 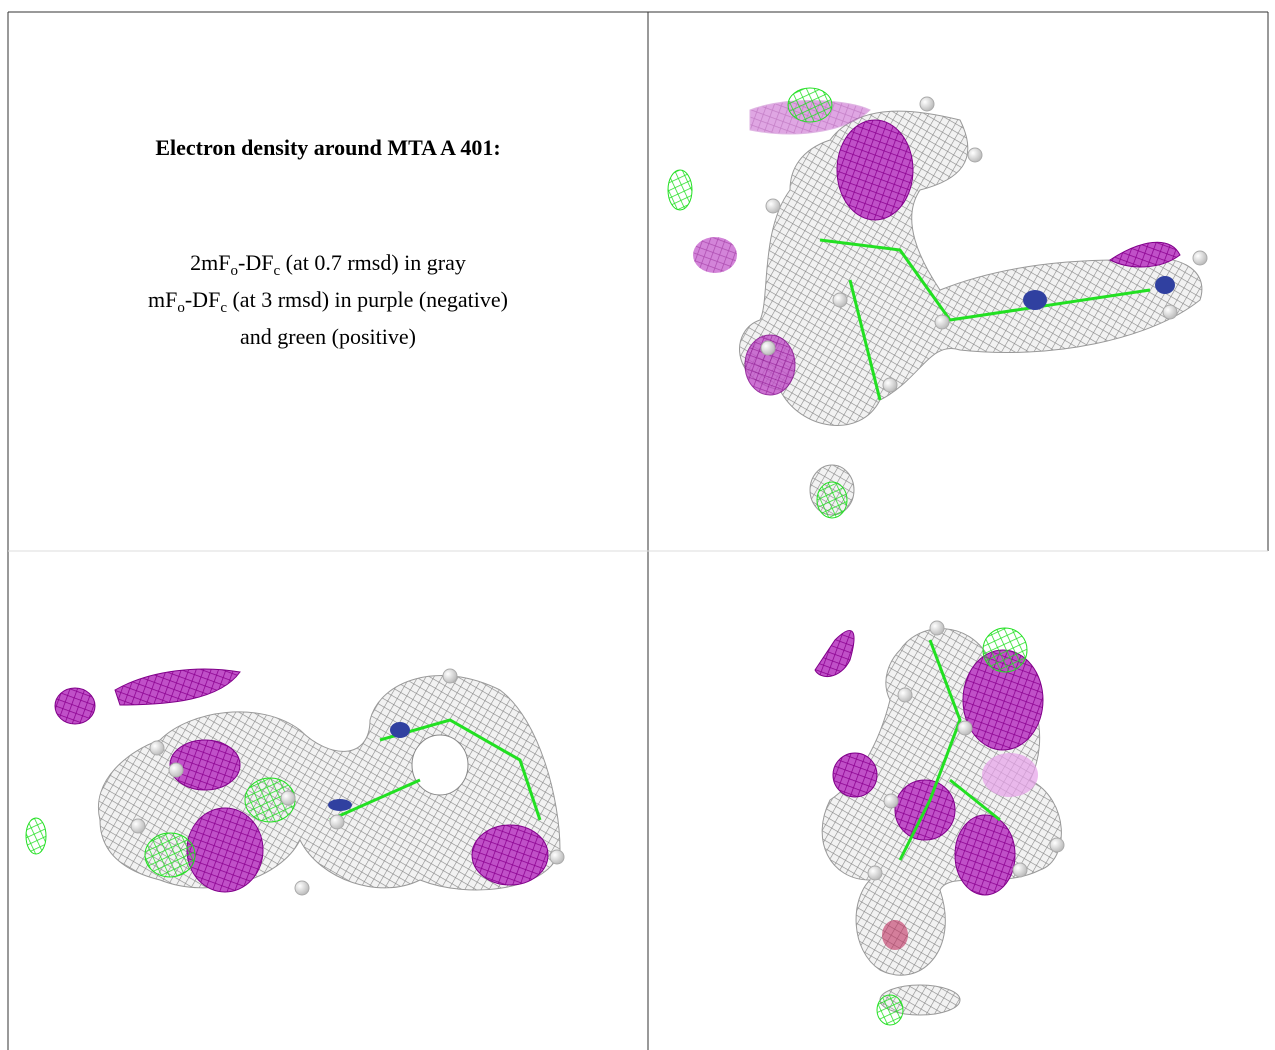 I want to click on caption-line: mFo-DFc (at 3 rmsd) in purple (negative), so click(x=328, y=301).